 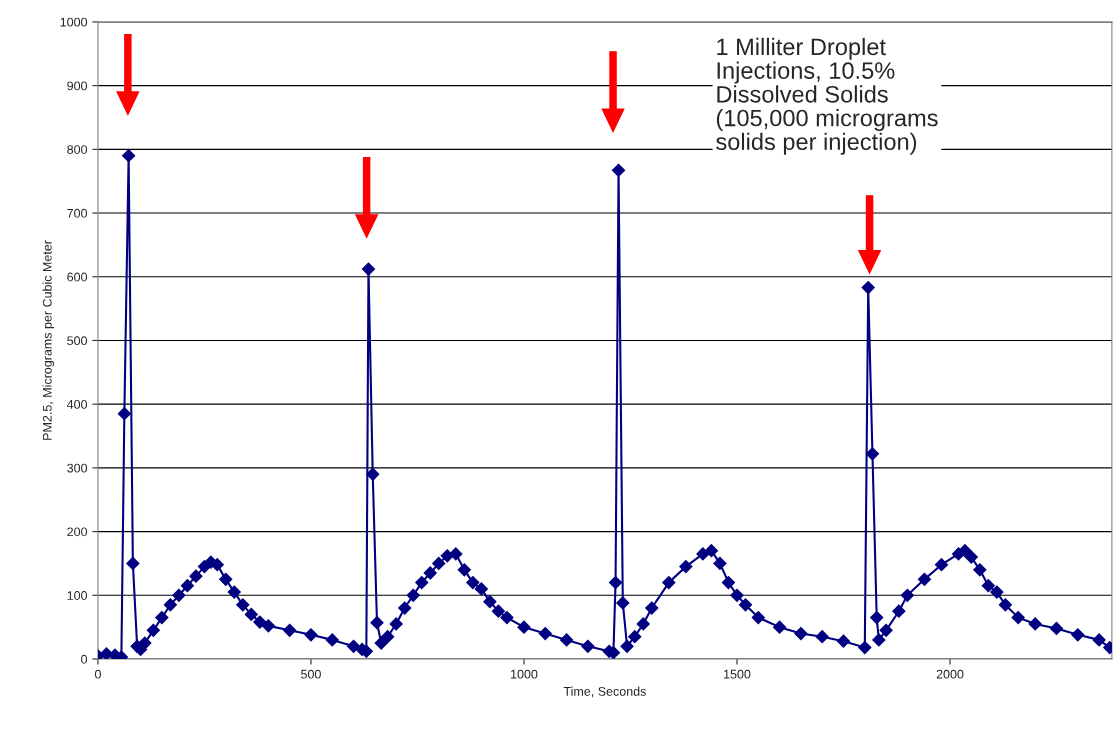 What do you see at coordinates (77, 277) in the screenshot?
I see `y-tick-label: 600` at bounding box center [77, 277].